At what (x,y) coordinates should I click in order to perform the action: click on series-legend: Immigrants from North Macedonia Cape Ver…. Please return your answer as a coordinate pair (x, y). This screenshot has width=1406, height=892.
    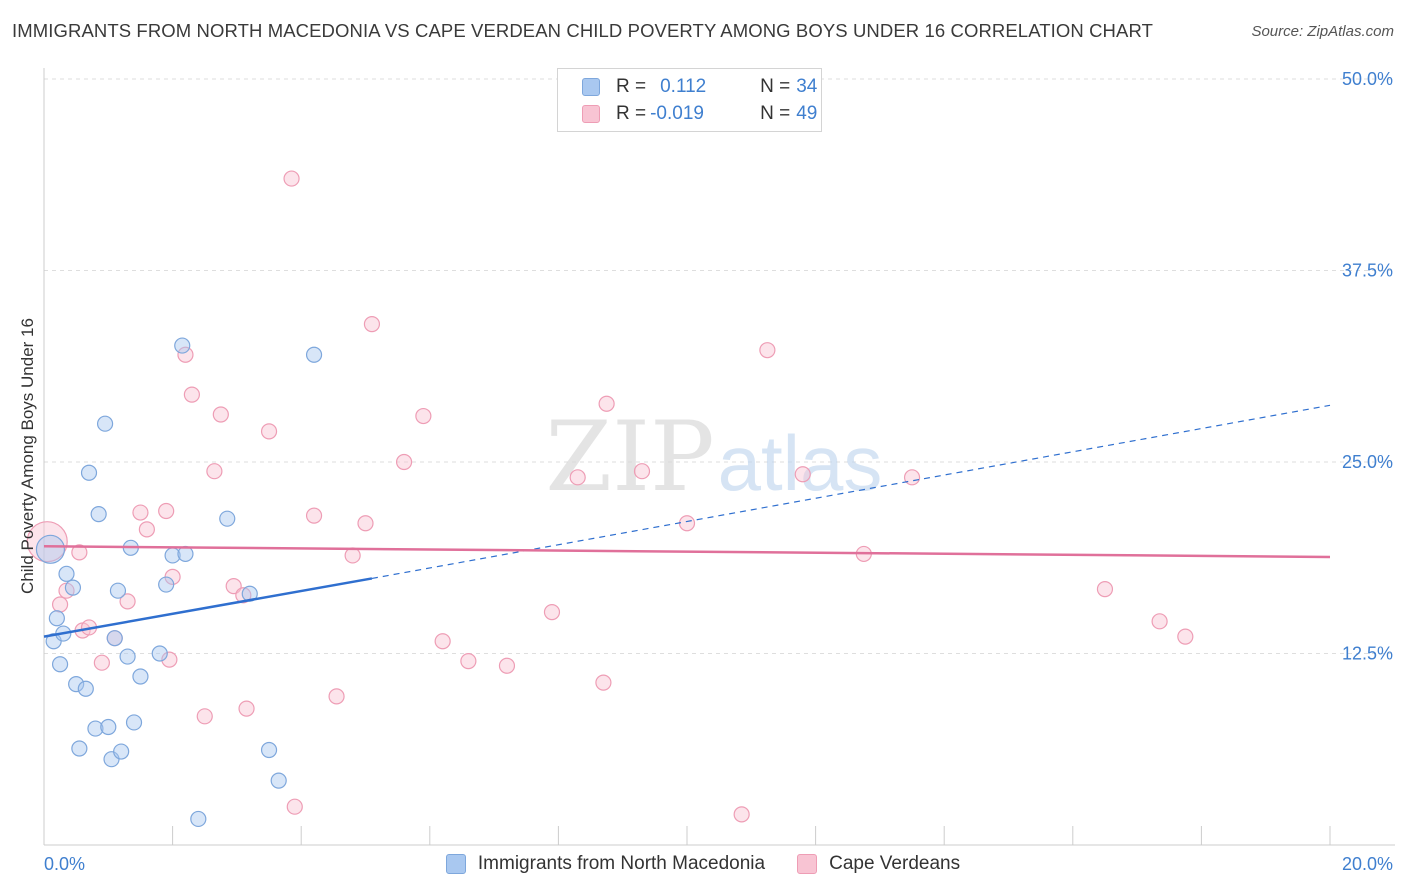
    Looking at the image, I should click on (703, 864).